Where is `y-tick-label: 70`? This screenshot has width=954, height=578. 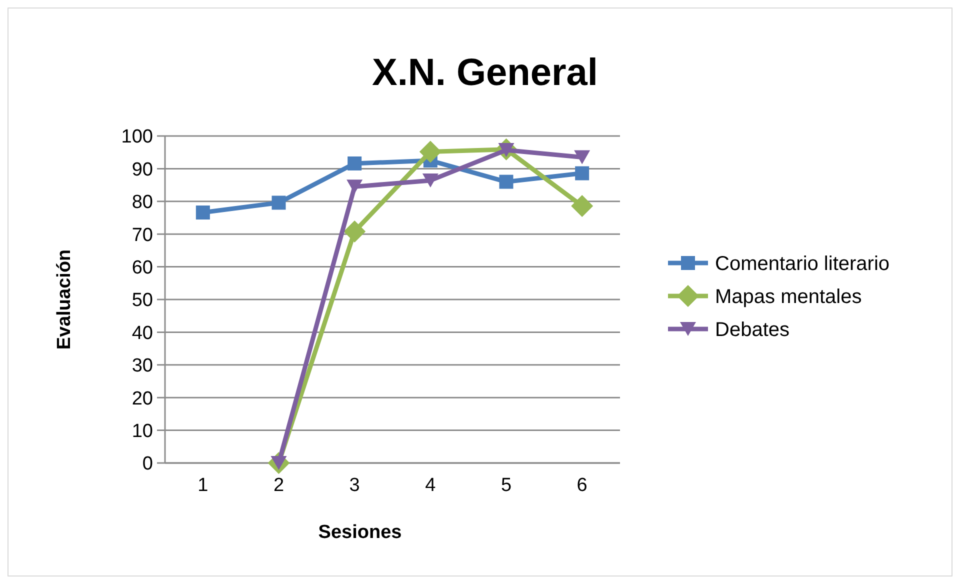 y-tick-label: 70 is located at coordinates (142, 235).